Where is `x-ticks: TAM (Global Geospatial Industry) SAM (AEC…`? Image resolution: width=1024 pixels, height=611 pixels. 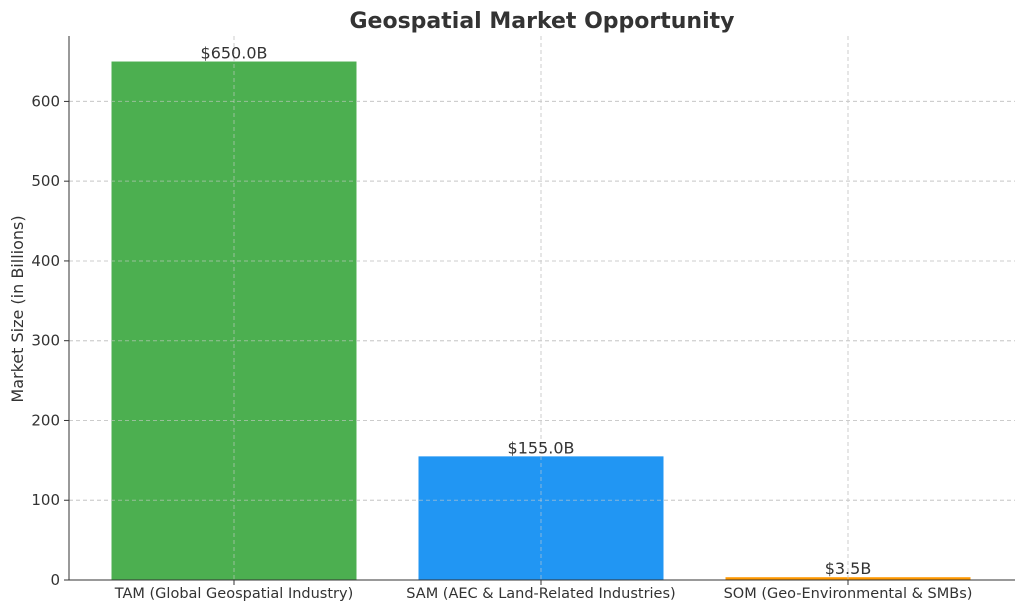 x-ticks: TAM (Global Geospatial Industry) SAM (AEC… is located at coordinates (543, 591).